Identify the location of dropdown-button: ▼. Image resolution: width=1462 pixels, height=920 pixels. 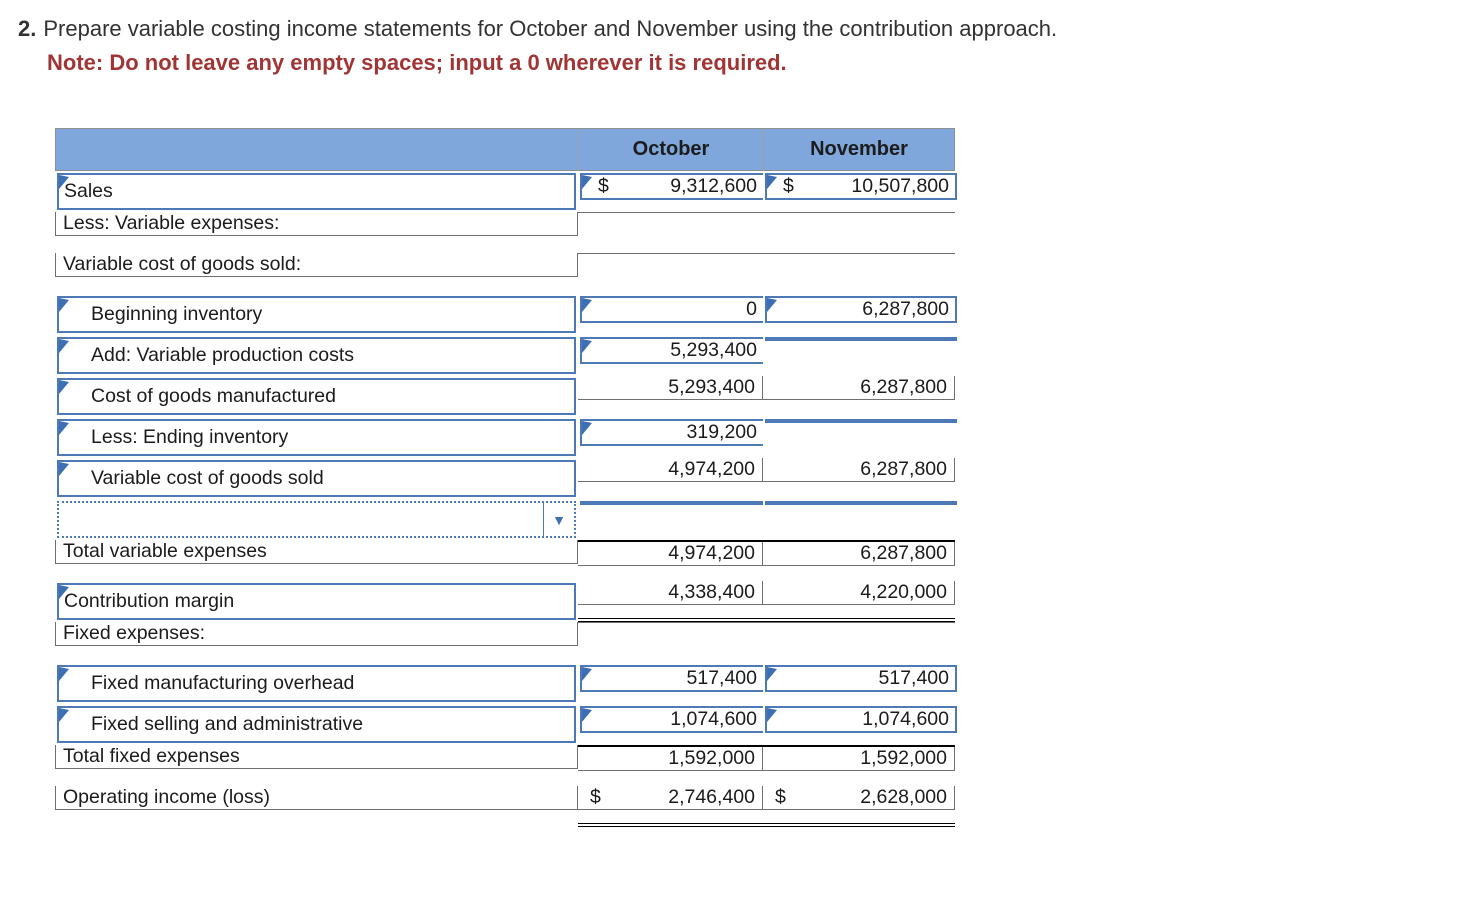
(558, 519).